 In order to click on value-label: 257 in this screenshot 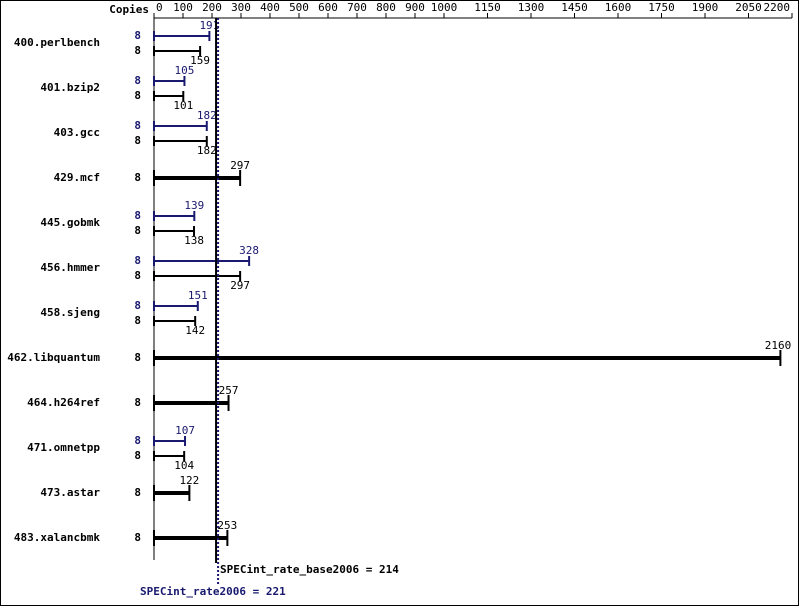, I will do `click(229, 390)`.